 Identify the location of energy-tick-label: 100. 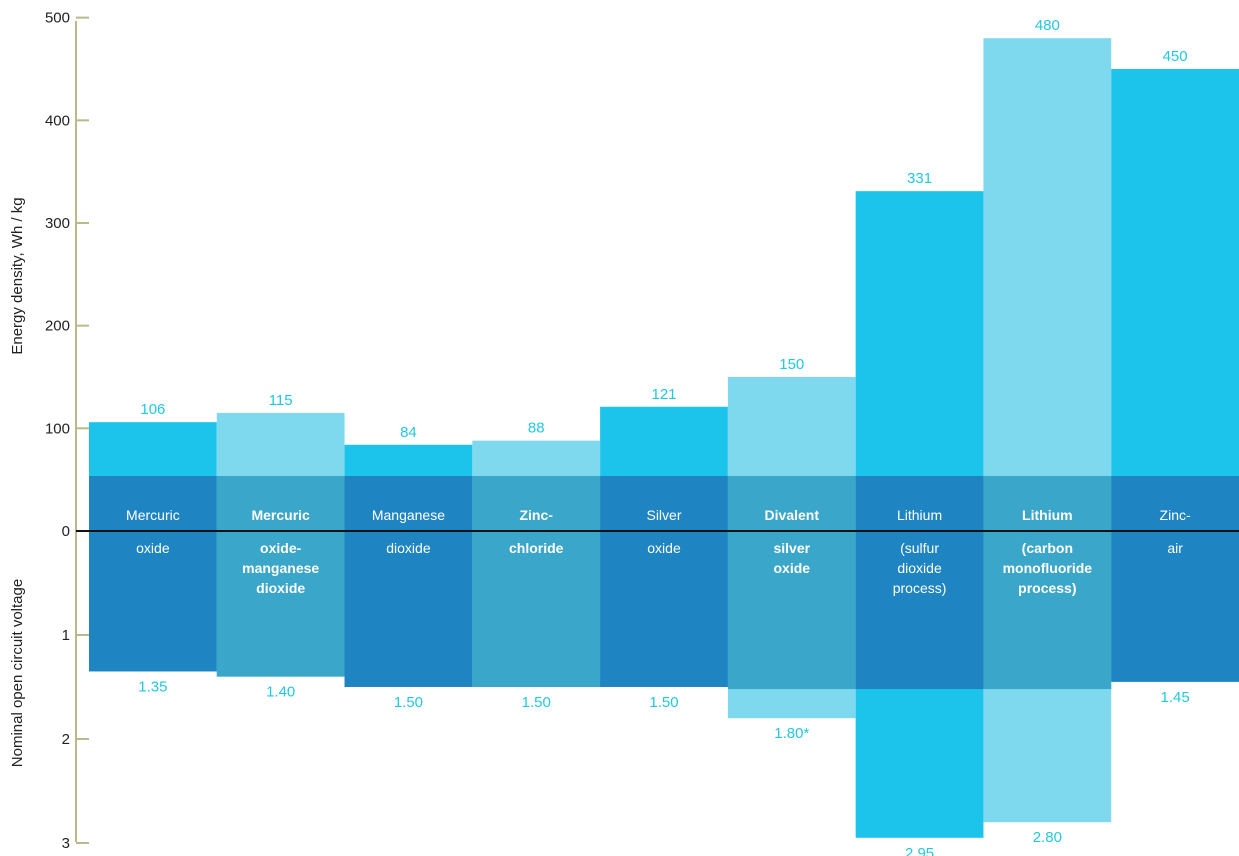
(57, 428).